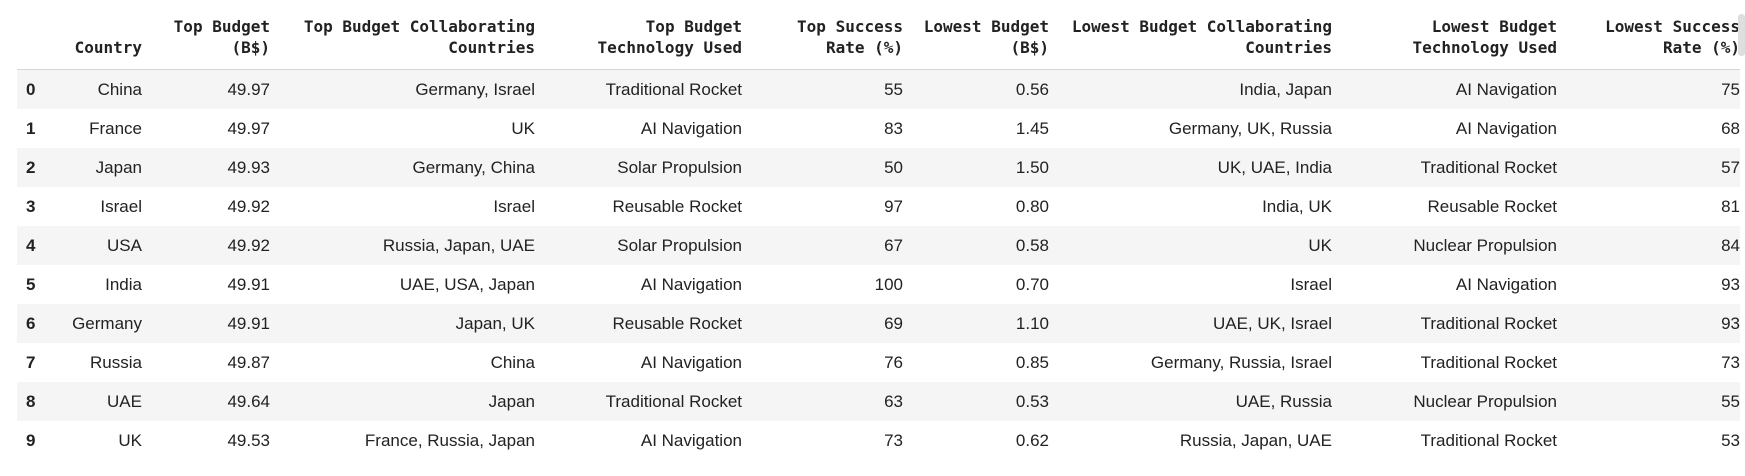 Image resolution: width=1745 pixels, height=476 pixels. Describe the element at coordinates (123, 284) in the screenshot. I see `cell-country: India` at that location.